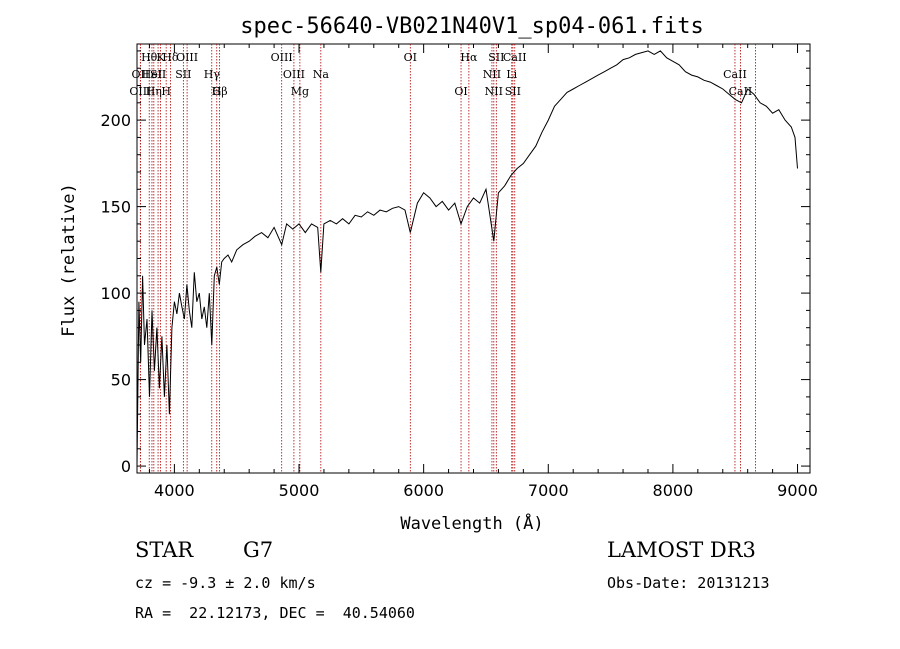  I want to click on redshift-velocity: cz = -9.3 ± 2.0 km/s, so click(225, 583).